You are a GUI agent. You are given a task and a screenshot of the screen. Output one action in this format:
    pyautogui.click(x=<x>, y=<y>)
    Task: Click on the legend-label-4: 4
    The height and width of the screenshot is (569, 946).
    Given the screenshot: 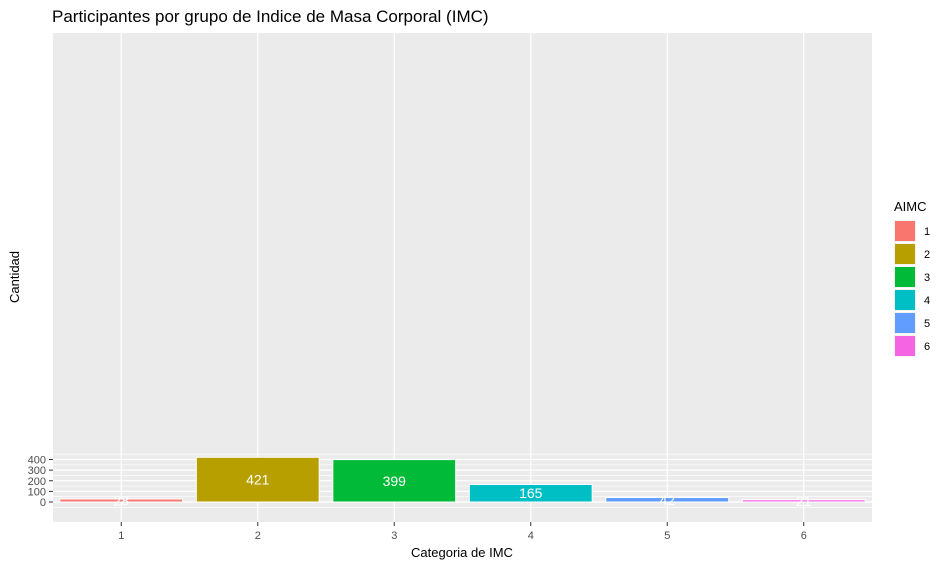 What is the action you would take?
    pyautogui.click(x=927, y=301)
    